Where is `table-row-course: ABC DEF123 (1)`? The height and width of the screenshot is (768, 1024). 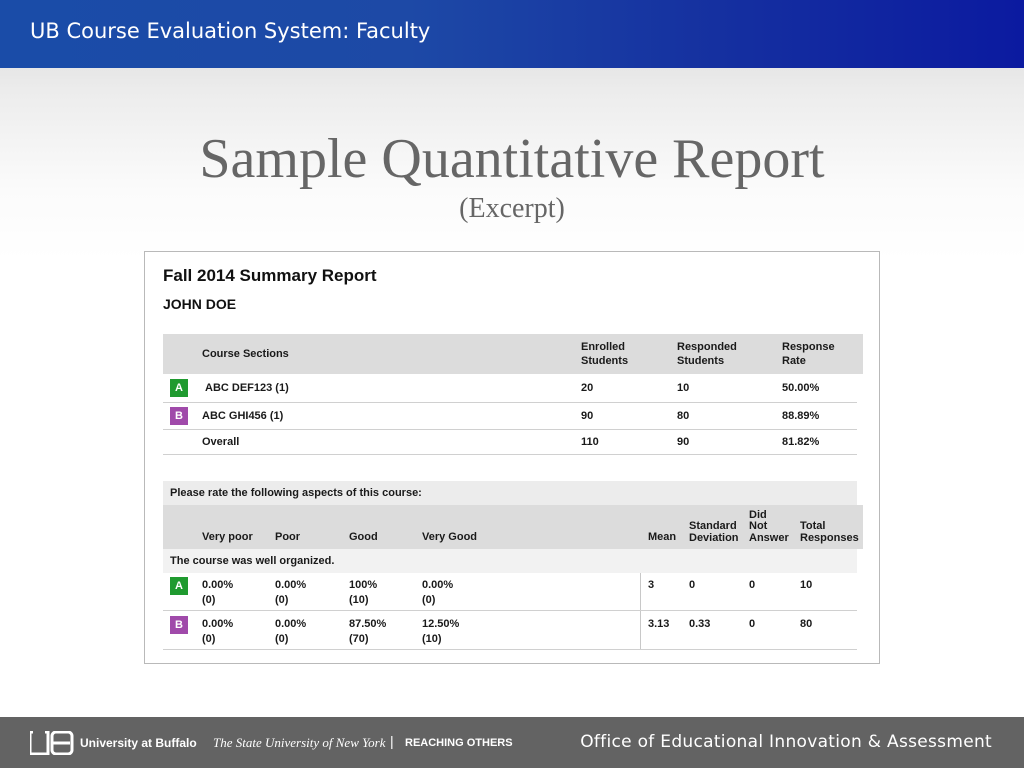
table-row-course: ABC DEF123 (1) is located at coordinates (247, 388).